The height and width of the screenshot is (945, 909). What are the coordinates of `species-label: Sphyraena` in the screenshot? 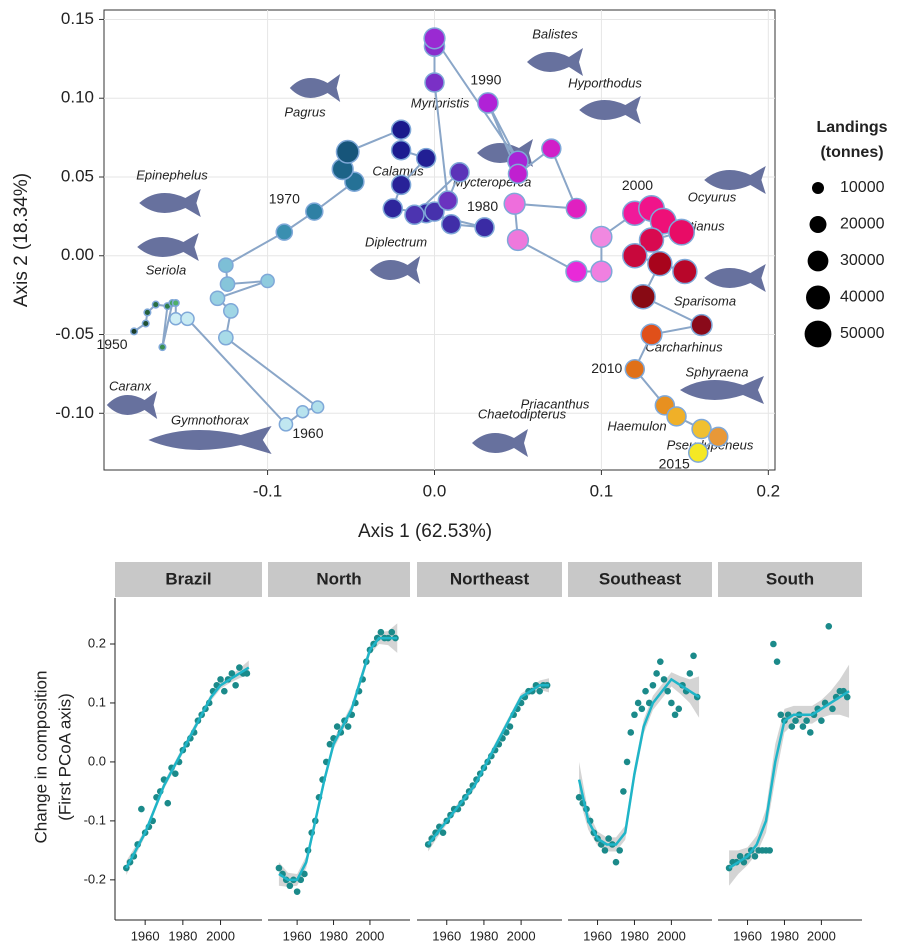 It's located at (717, 371).